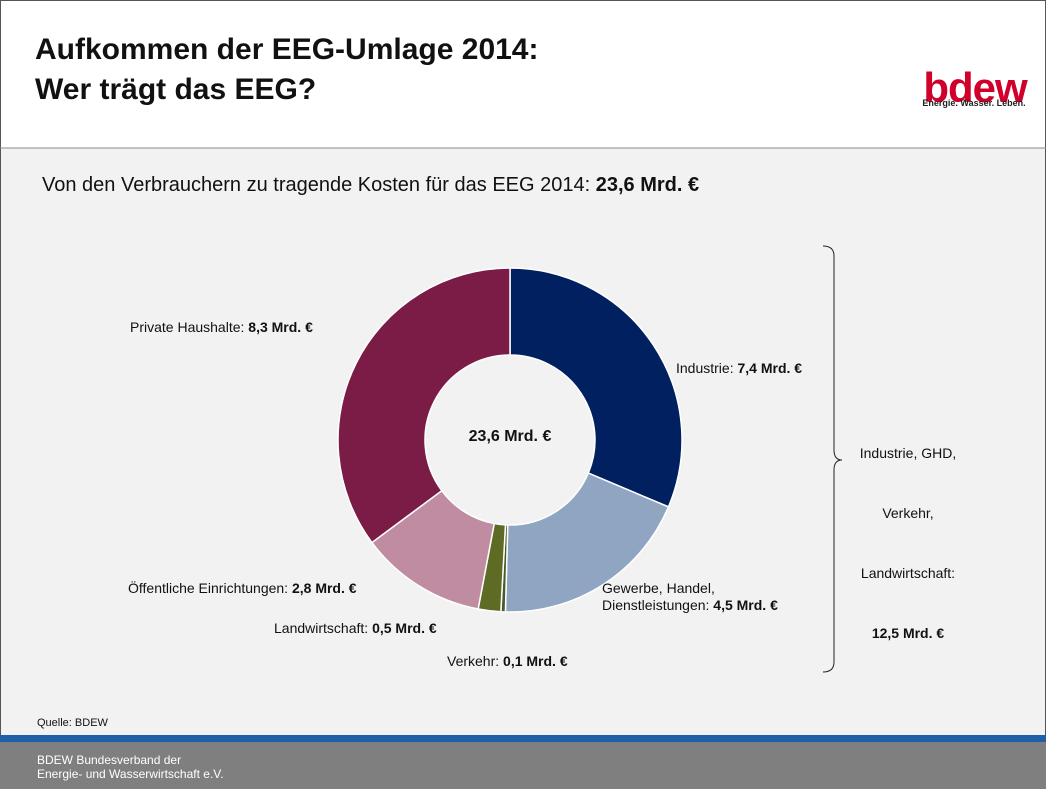  I want to click on category-label: Gewerbe, Handel, Dienstleistungen:, so click(658, 596).